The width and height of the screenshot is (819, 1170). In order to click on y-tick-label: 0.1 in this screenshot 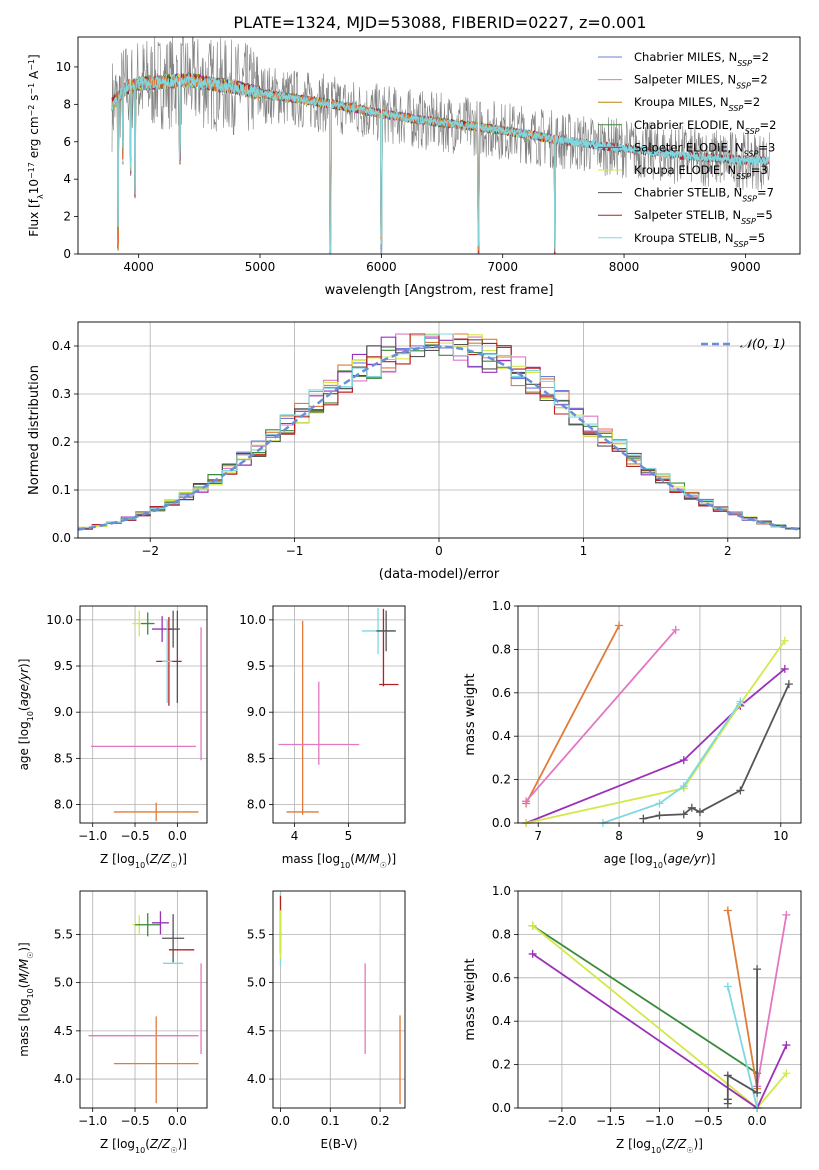, I will do `click(61, 490)`.